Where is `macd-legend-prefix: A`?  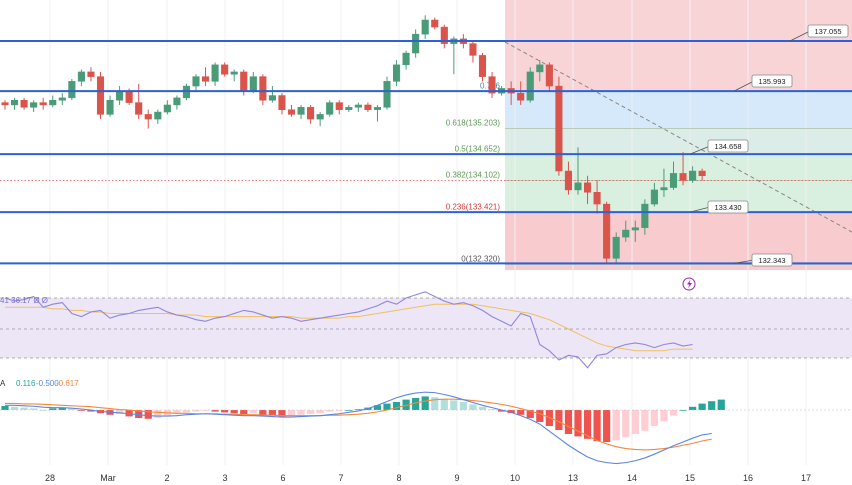 macd-legend-prefix: A is located at coordinates (3, 383).